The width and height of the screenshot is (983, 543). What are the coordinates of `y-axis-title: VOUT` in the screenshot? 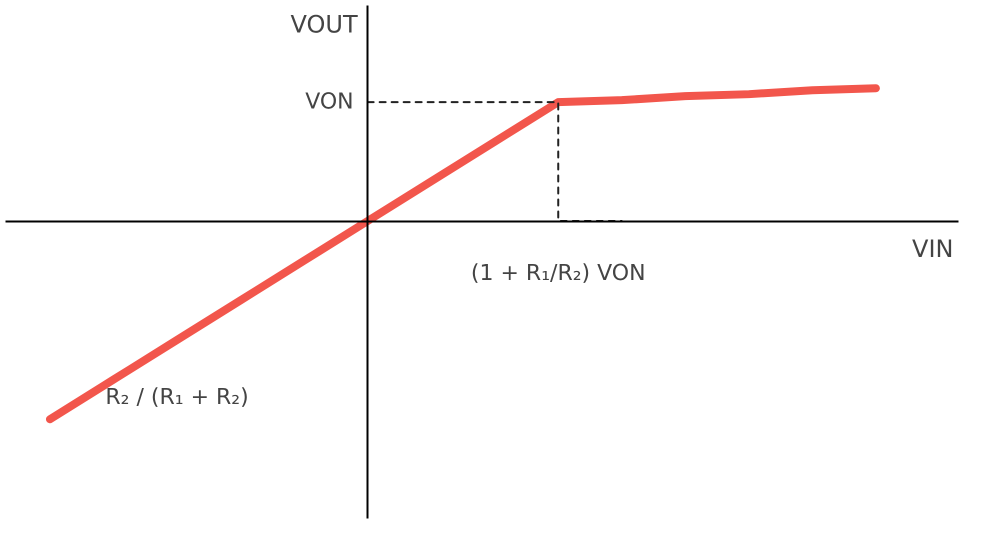 It's located at (324, 24).